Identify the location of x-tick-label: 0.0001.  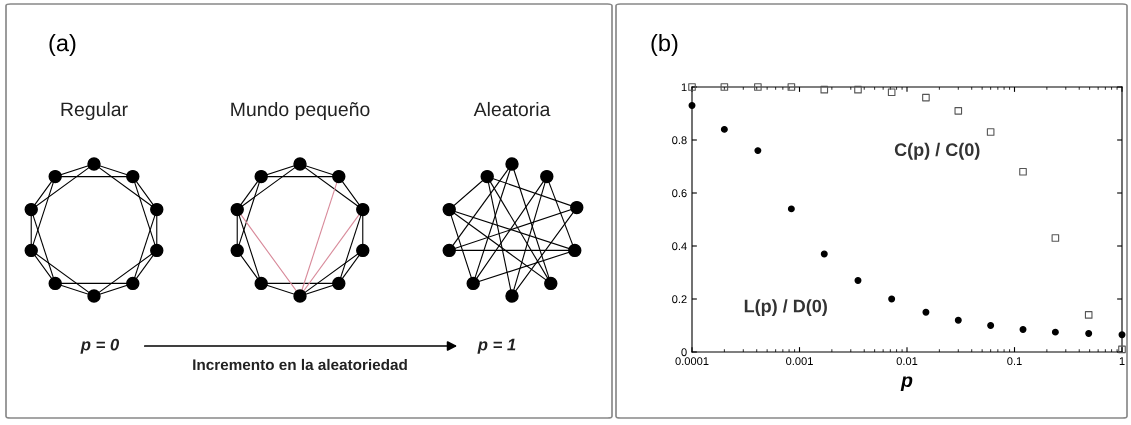
(692, 361).